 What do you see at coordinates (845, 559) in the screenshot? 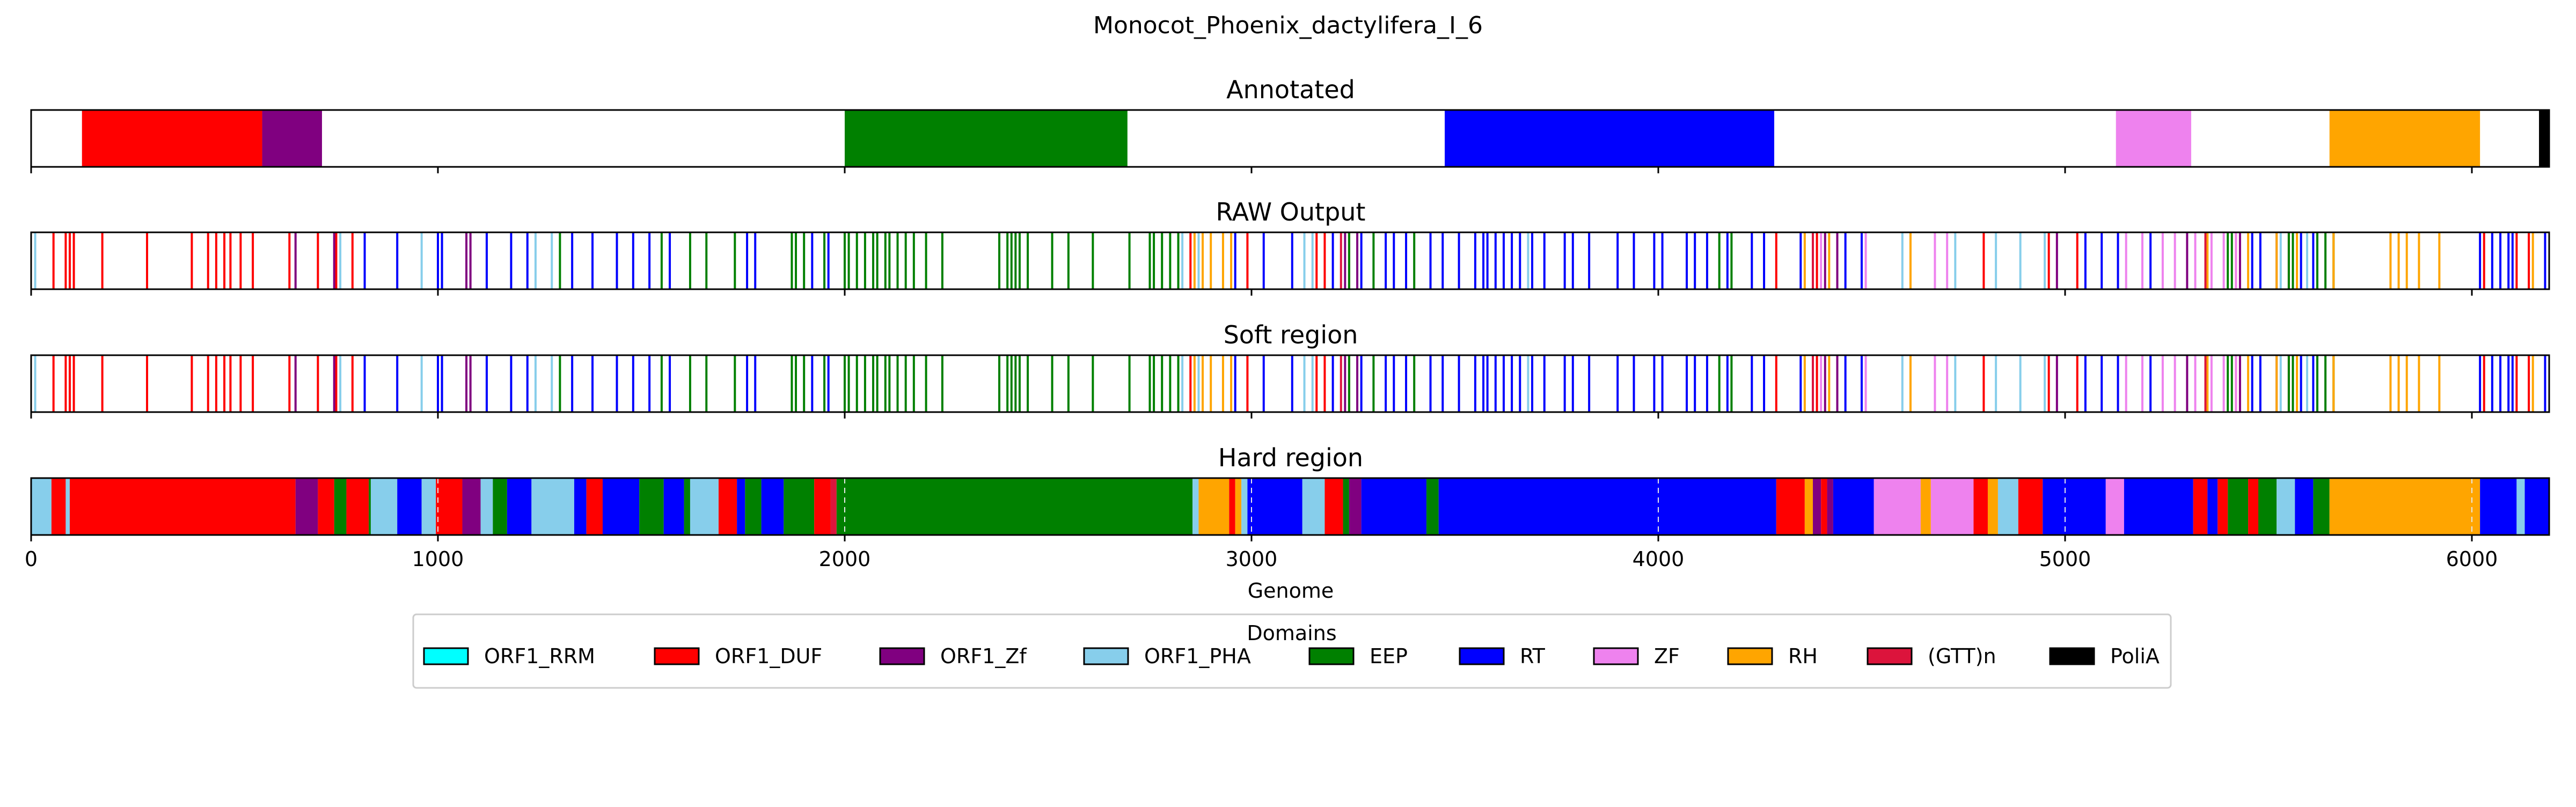
I see `x-tick-label: 2000` at bounding box center [845, 559].